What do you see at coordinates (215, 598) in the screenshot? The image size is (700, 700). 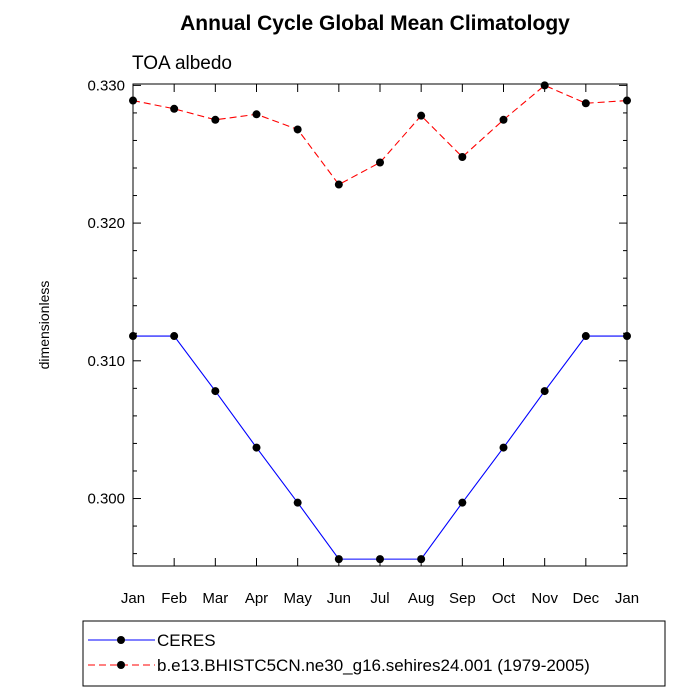 I see `x-tick-label: Mar` at bounding box center [215, 598].